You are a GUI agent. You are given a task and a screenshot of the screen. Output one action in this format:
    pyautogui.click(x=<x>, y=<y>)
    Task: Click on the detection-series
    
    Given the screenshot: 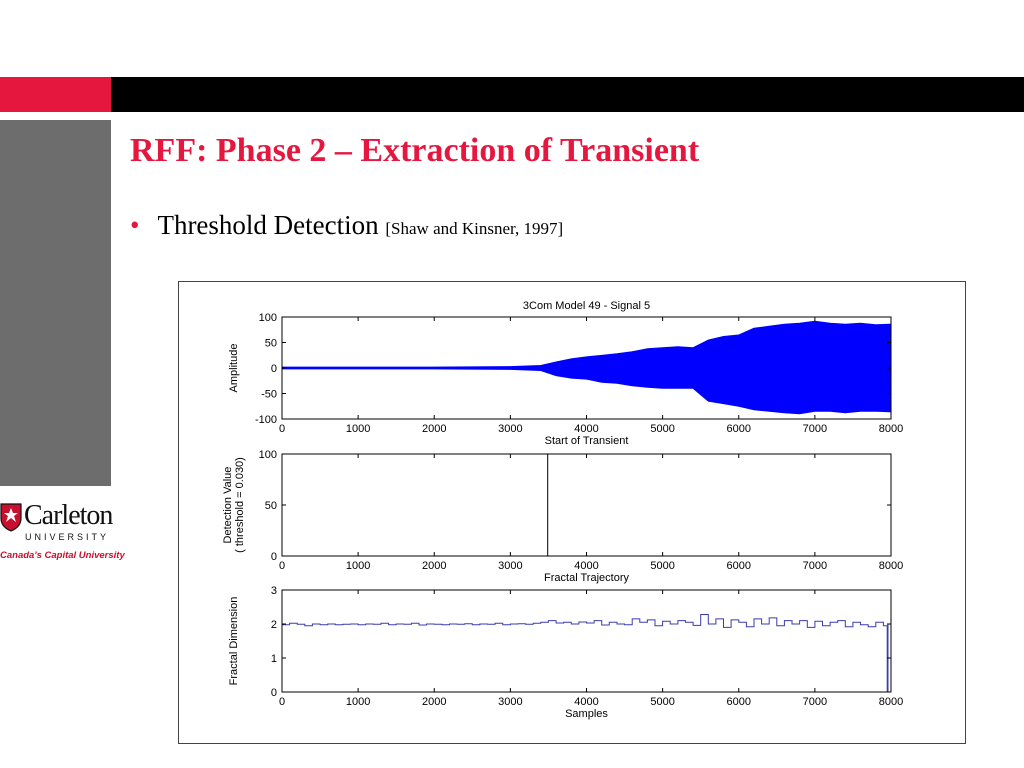 What is the action you would take?
    pyautogui.click(x=586, y=505)
    